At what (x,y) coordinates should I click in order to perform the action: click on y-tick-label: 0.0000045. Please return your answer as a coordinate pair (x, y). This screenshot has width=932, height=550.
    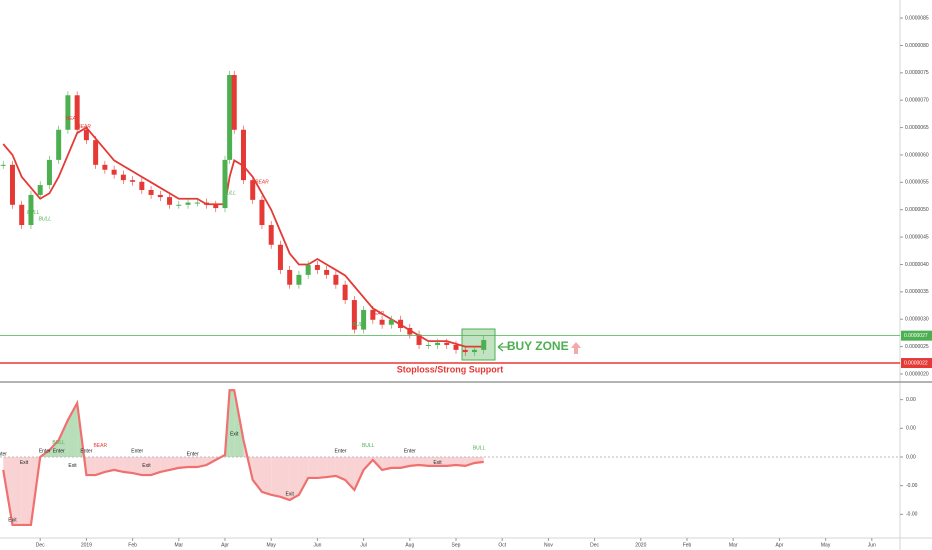
    Looking at the image, I should click on (917, 237).